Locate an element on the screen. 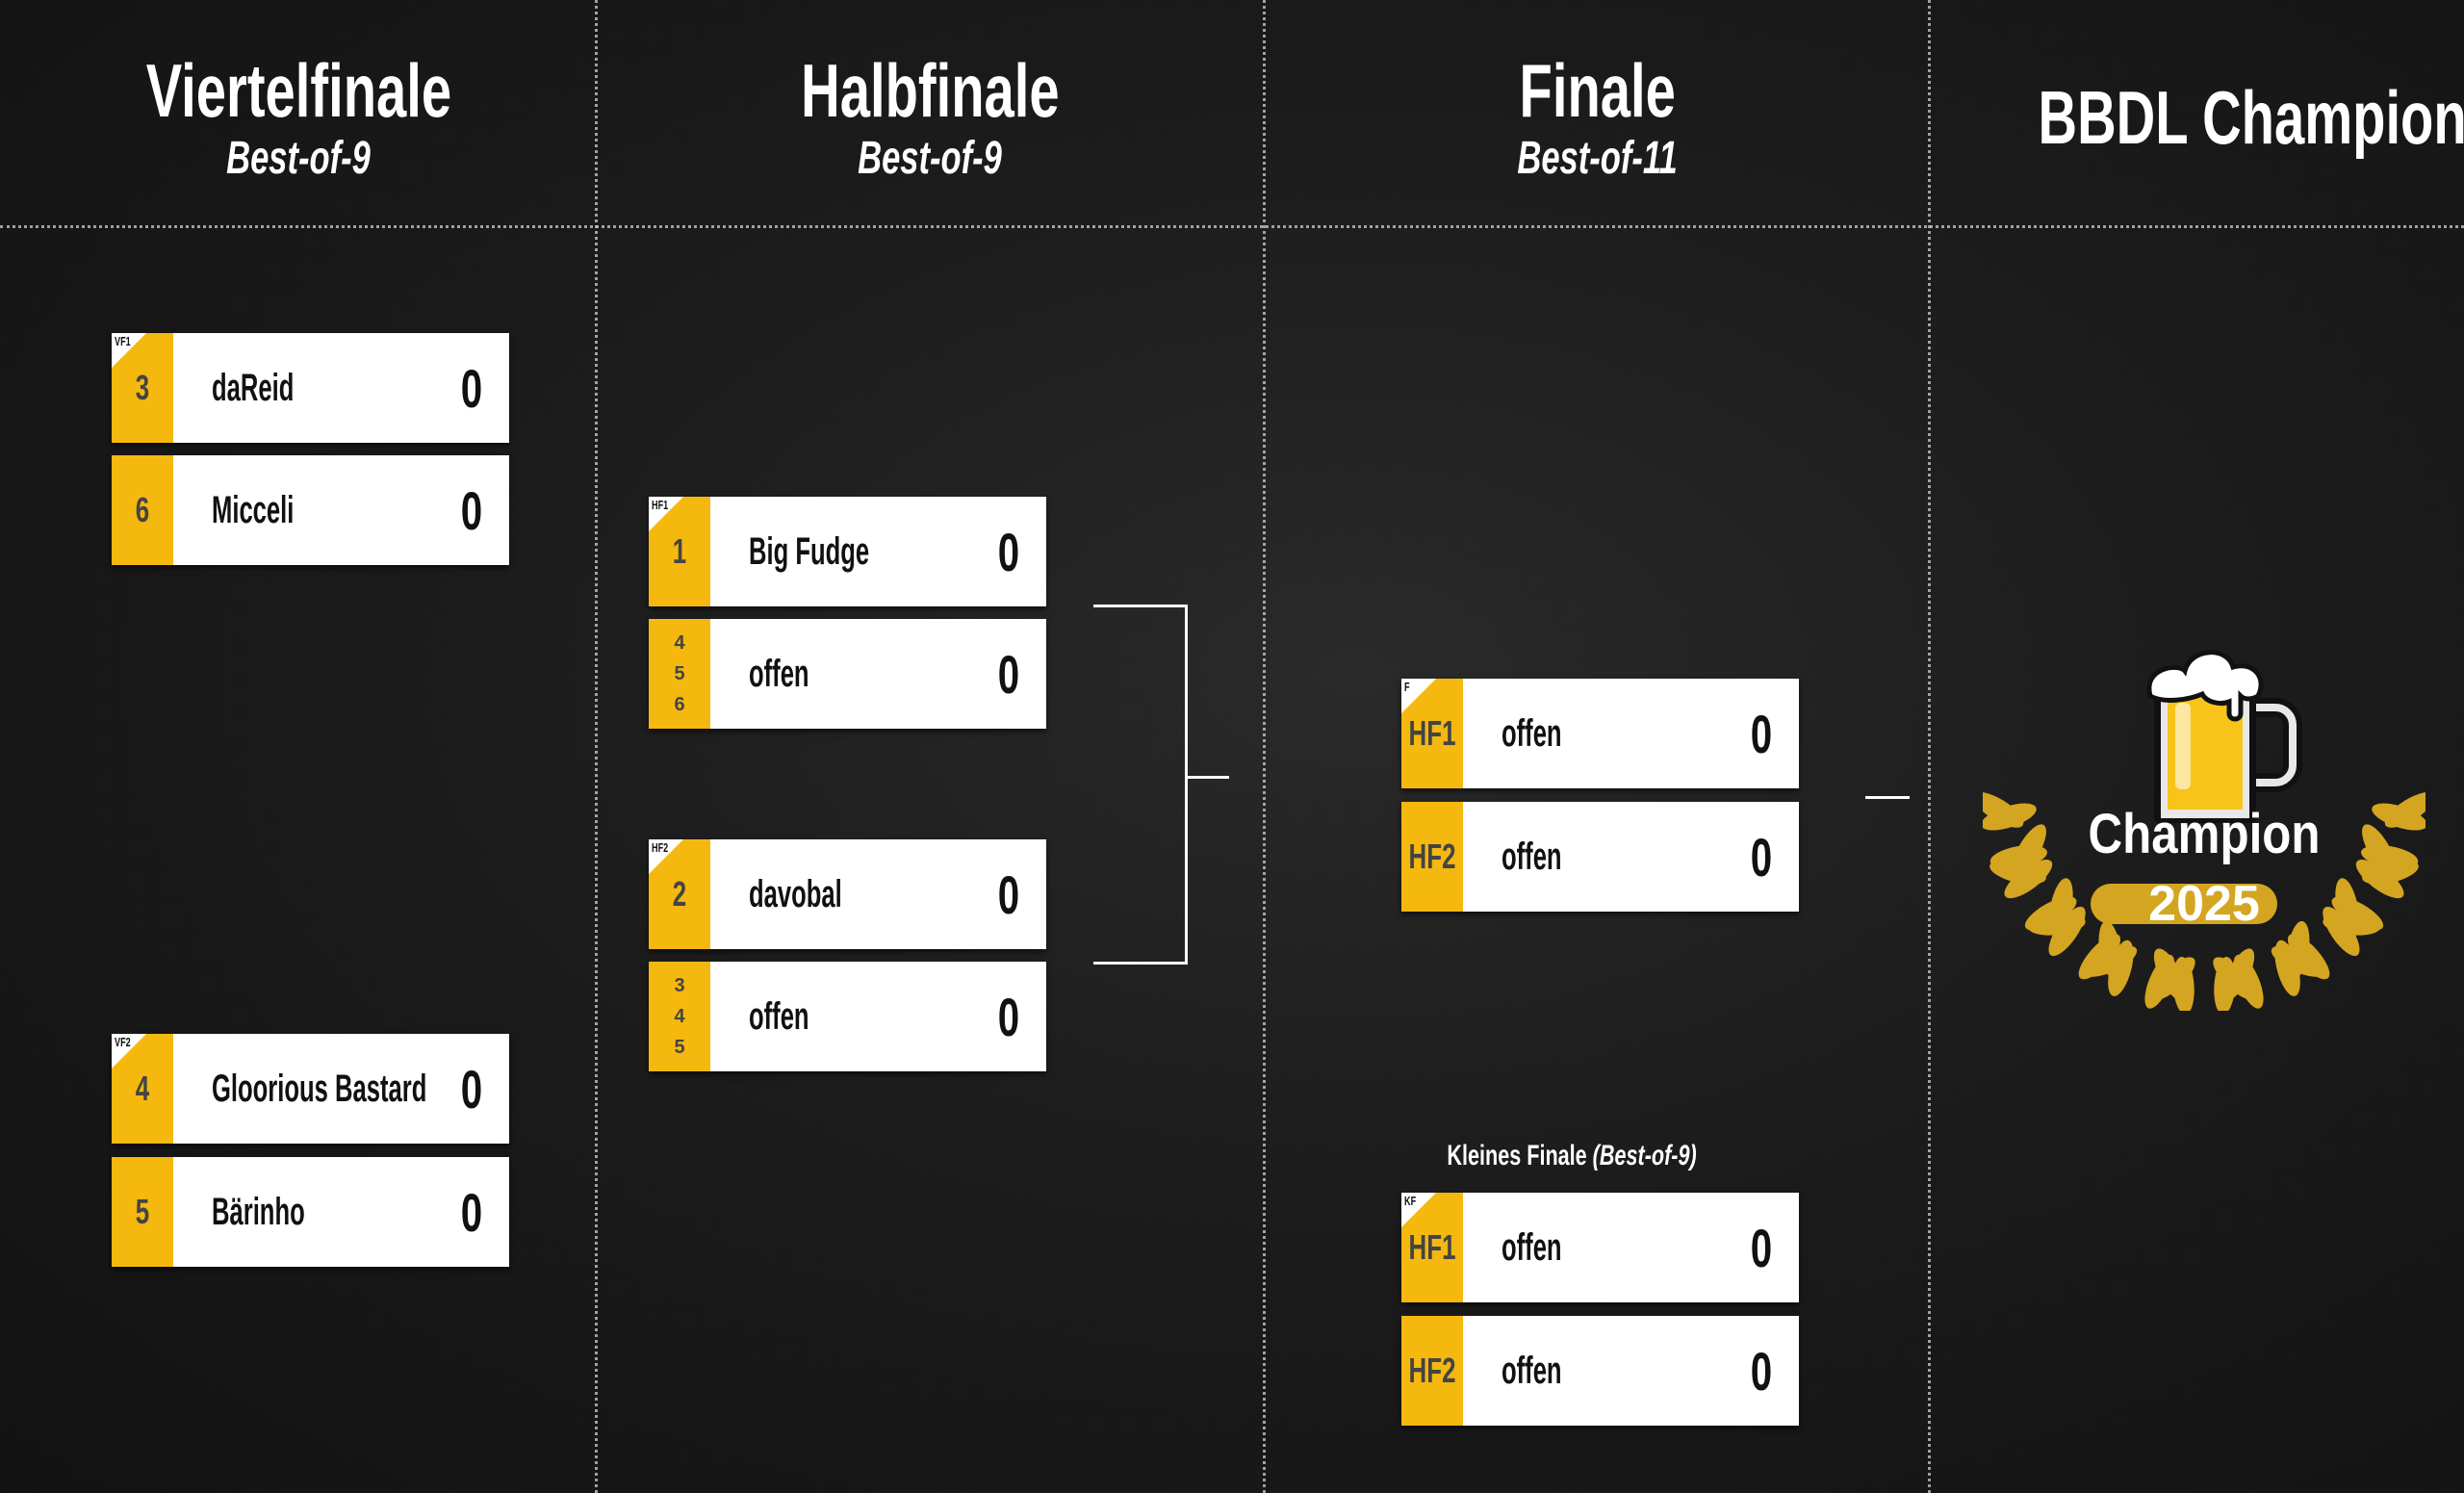 The width and height of the screenshot is (2464, 1493). seed-badge: 5 is located at coordinates (142, 1212).